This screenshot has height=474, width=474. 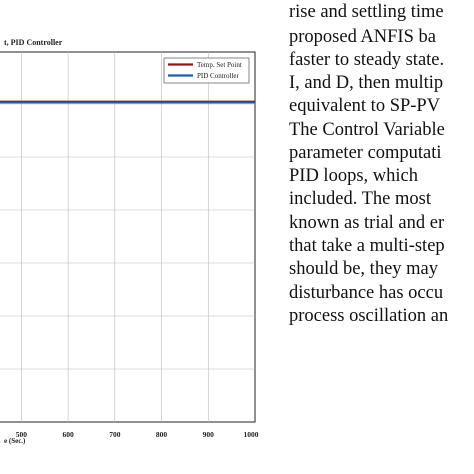 I want to click on legend-label-setpoint: Temp. Set Point, so click(x=219, y=65).